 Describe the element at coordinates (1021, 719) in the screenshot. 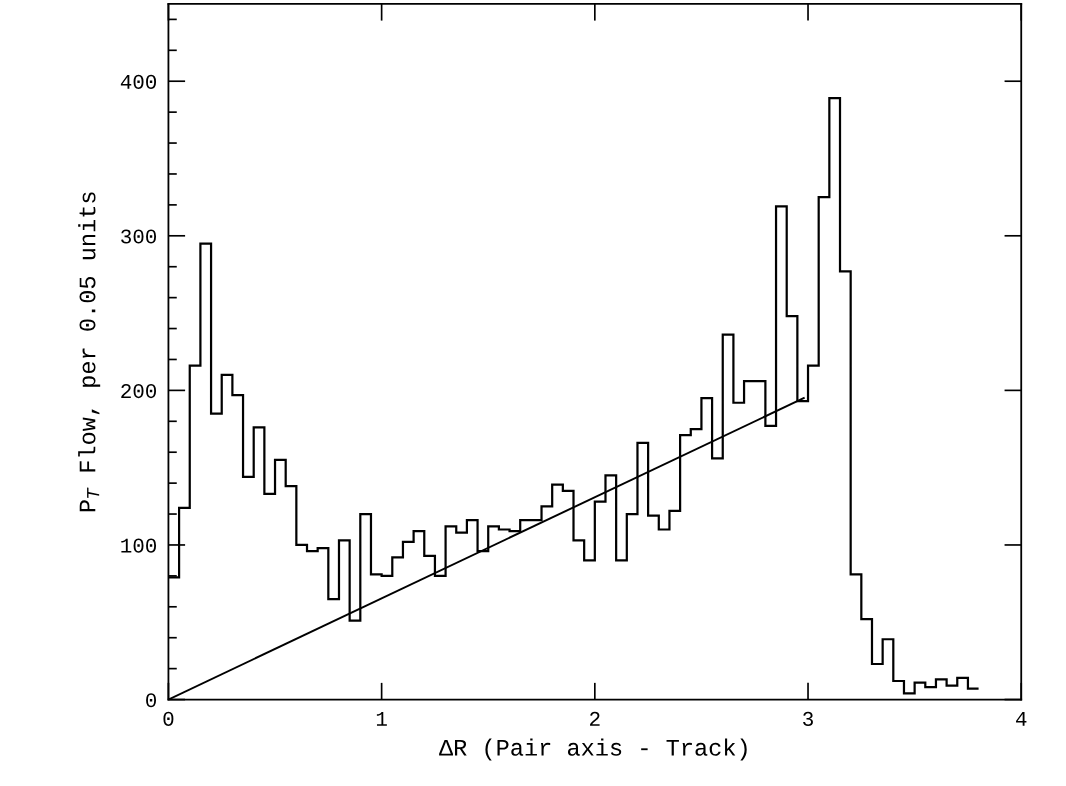

I see `x-tick-label: 4` at that location.